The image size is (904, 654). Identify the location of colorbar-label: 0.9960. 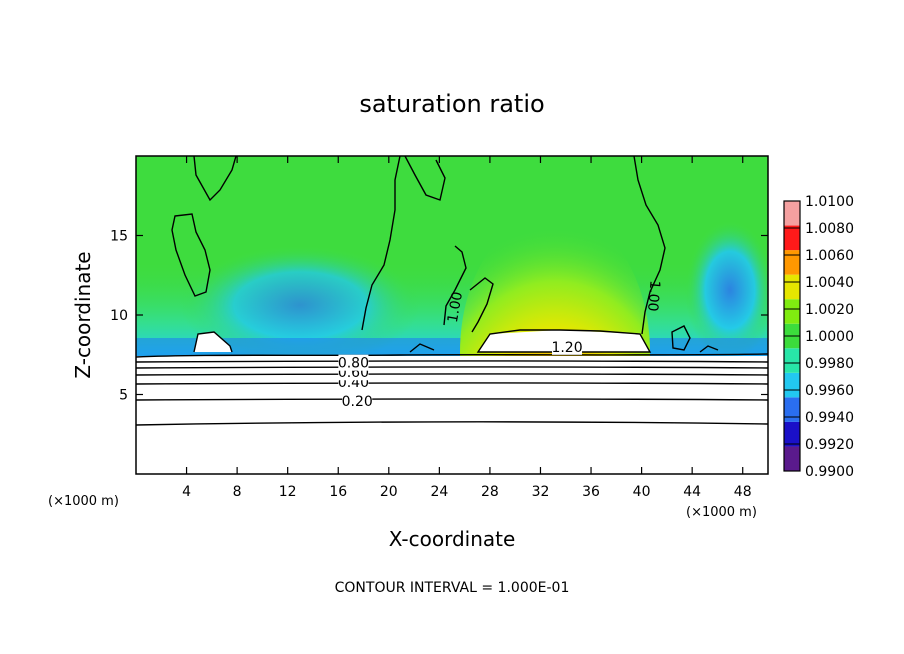
(829, 391).